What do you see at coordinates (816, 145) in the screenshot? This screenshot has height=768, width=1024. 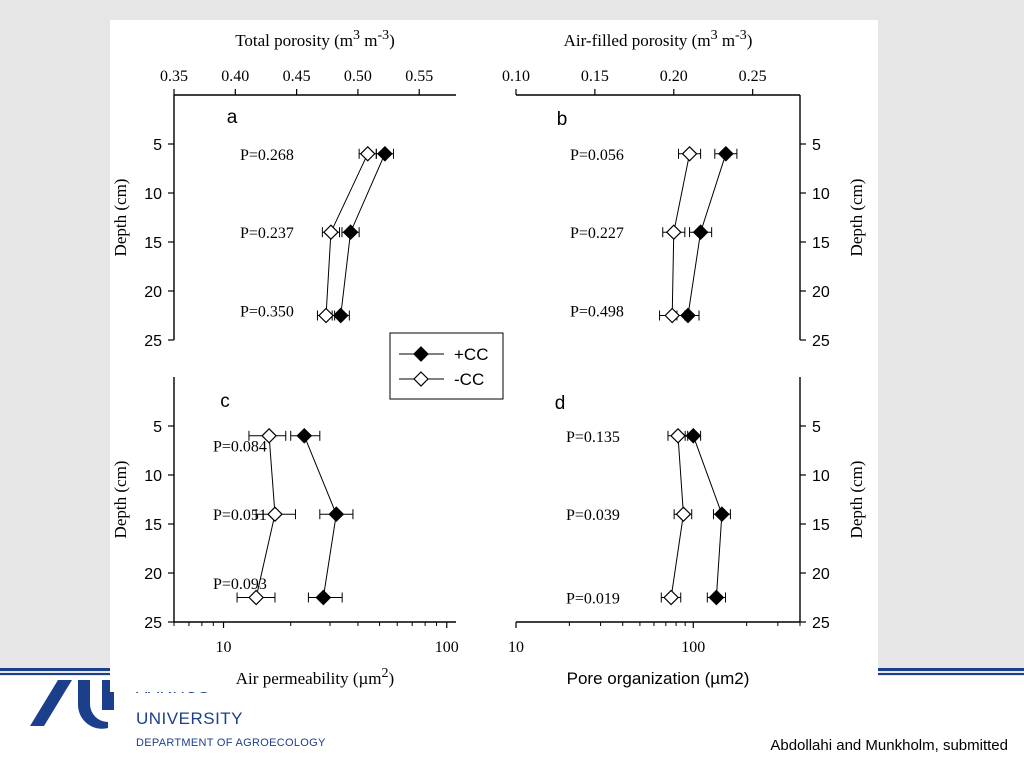 I see `y-tick-label-b: 5` at bounding box center [816, 145].